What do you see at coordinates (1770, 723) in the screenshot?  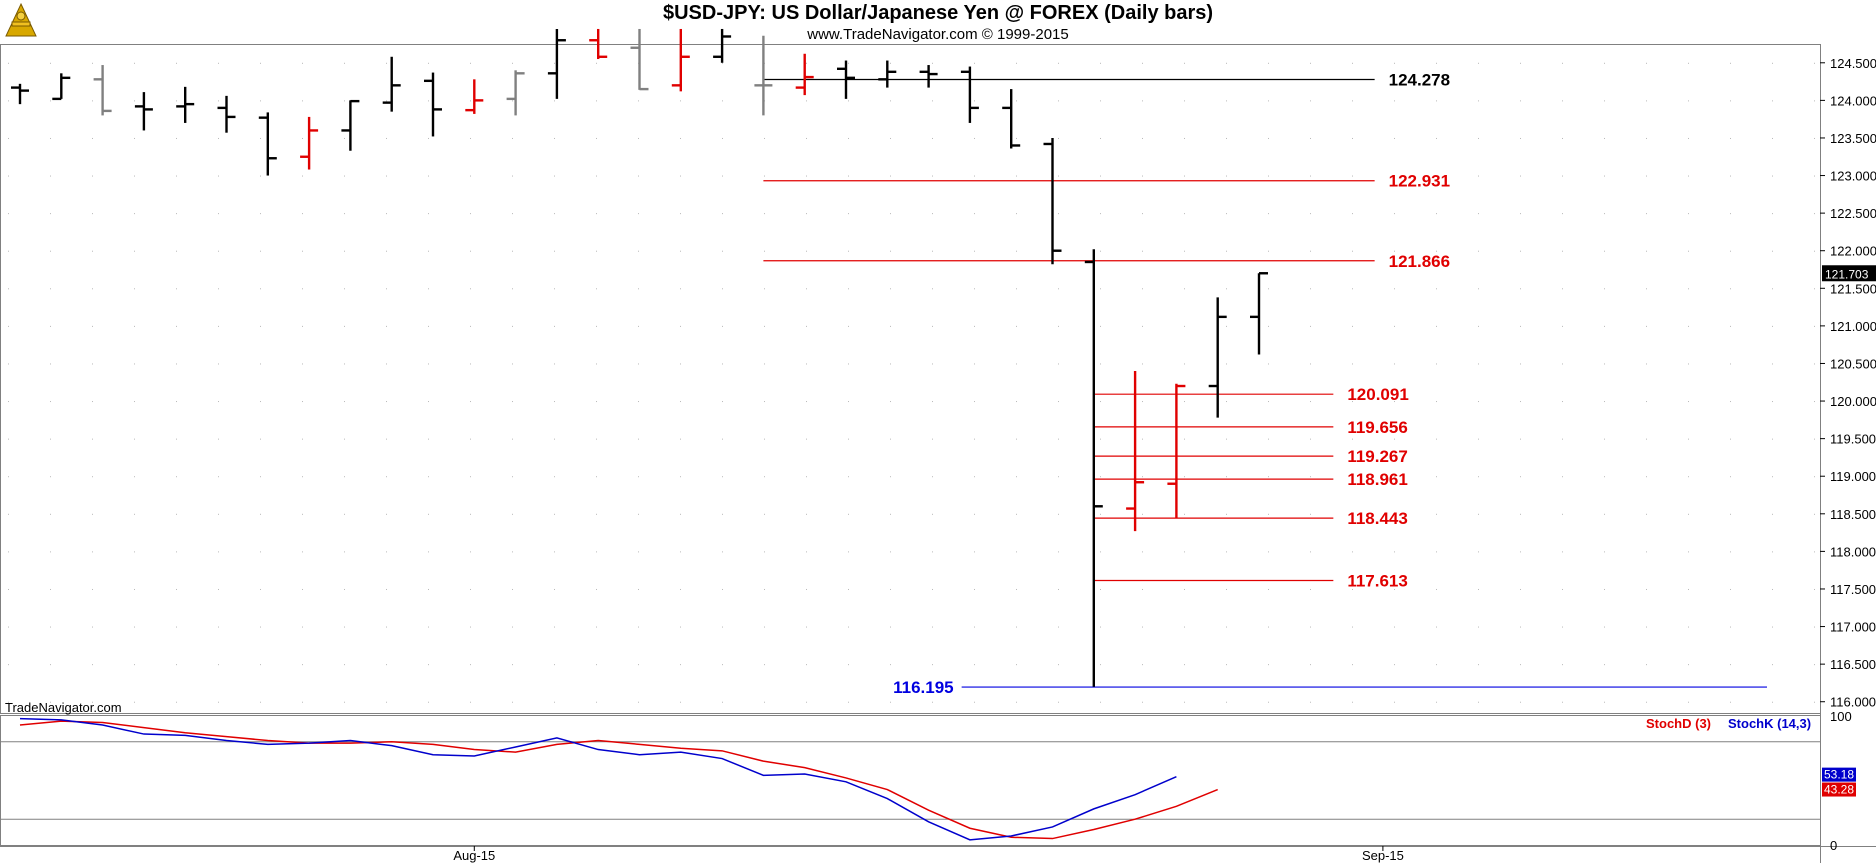 I see `legend-stochk: StochK (14,3)` at bounding box center [1770, 723].